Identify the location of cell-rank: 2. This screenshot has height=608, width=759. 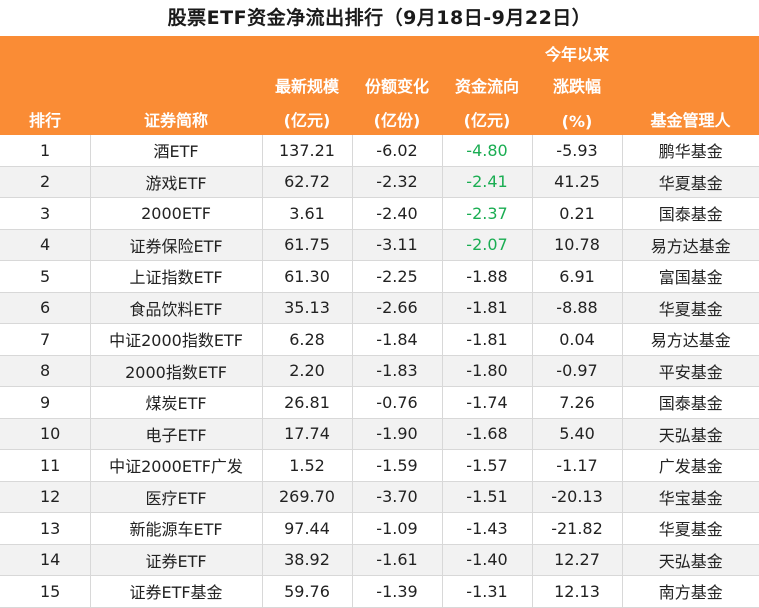
(45, 182).